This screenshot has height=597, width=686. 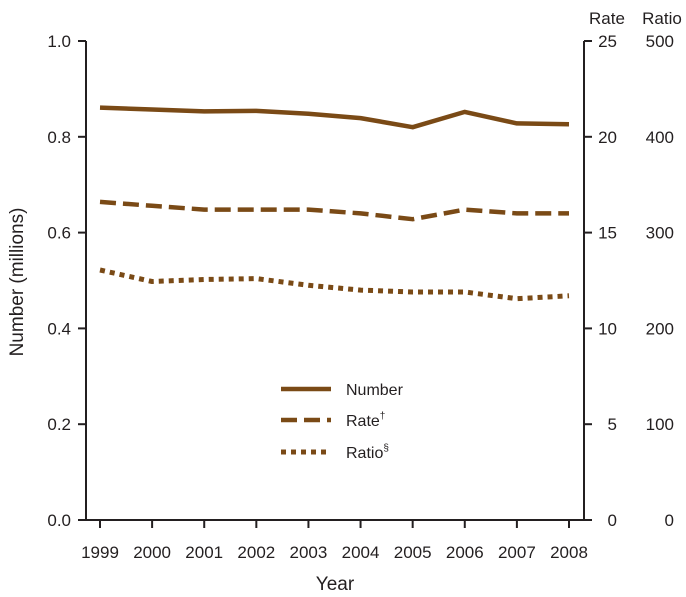 What do you see at coordinates (152, 552) in the screenshot?
I see `x-tick-label: 2000` at bounding box center [152, 552].